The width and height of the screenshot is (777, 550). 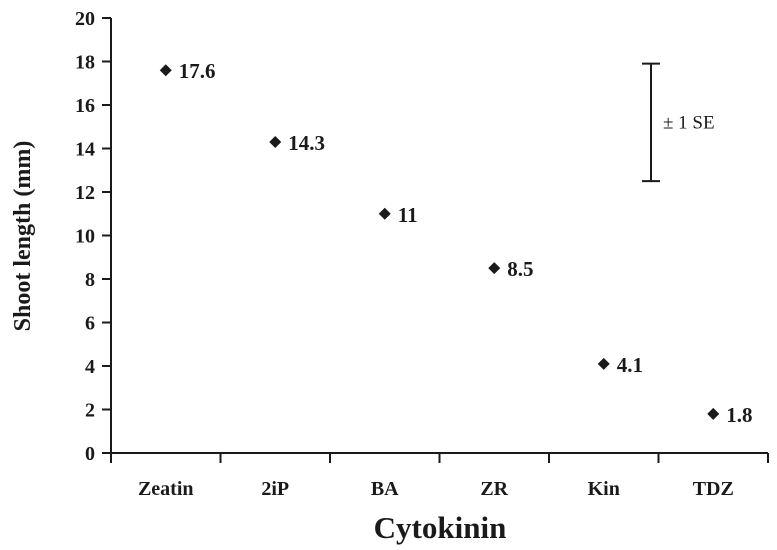 I want to click on y-tick-label: 18, so click(x=85, y=63).